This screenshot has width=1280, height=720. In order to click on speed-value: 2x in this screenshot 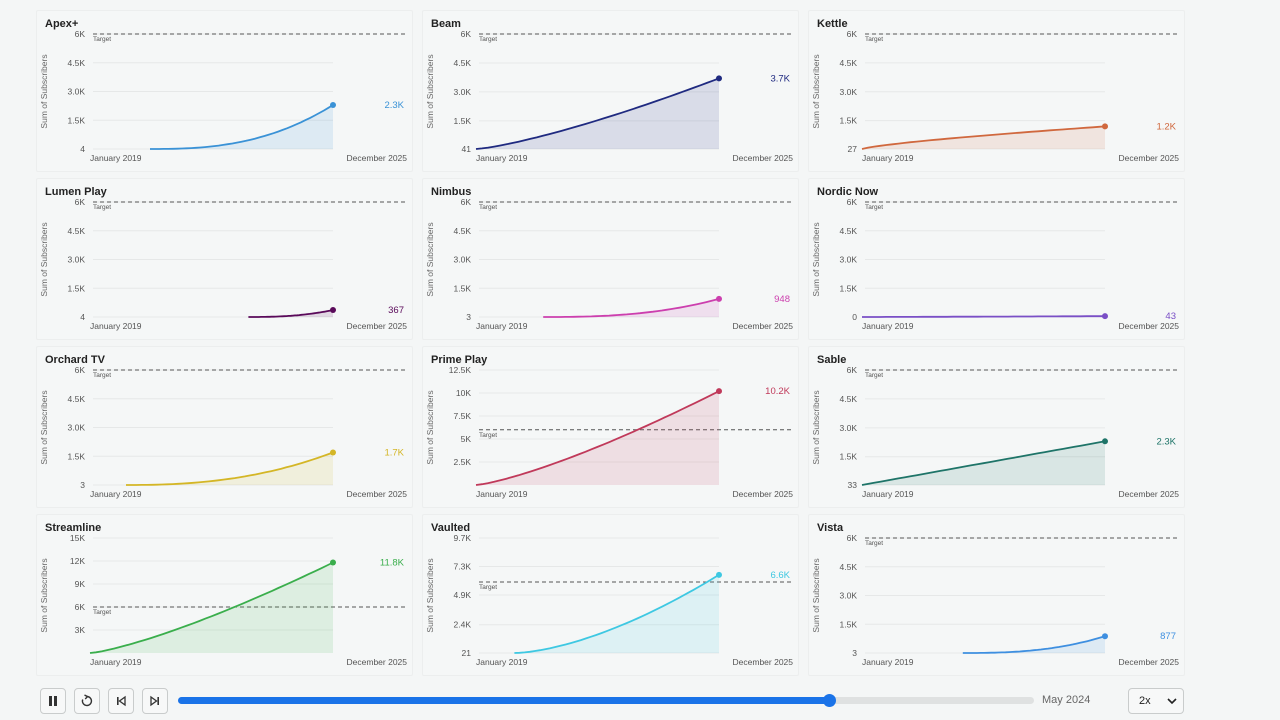, I will do `click(1145, 701)`.